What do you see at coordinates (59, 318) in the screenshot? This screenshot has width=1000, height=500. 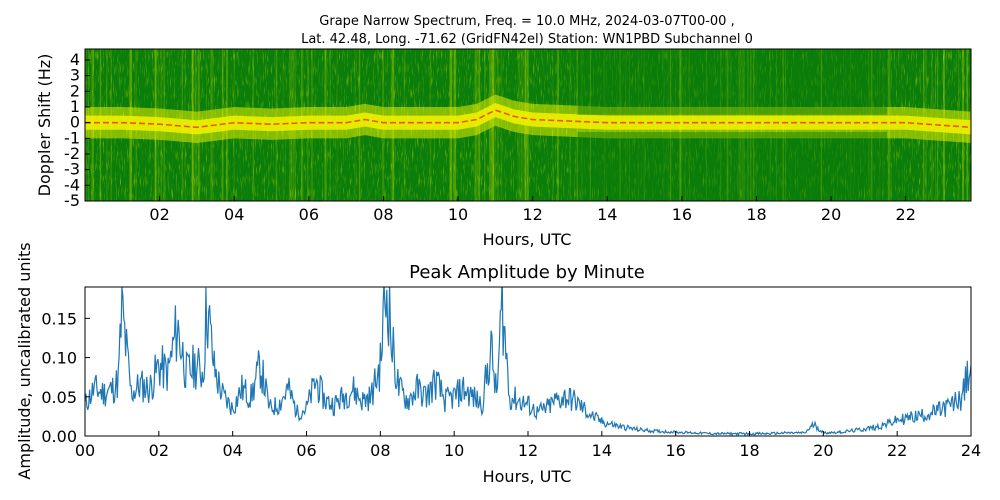 I see `amplitude-ytick-label: 0.15` at bounding box center [59, 318].